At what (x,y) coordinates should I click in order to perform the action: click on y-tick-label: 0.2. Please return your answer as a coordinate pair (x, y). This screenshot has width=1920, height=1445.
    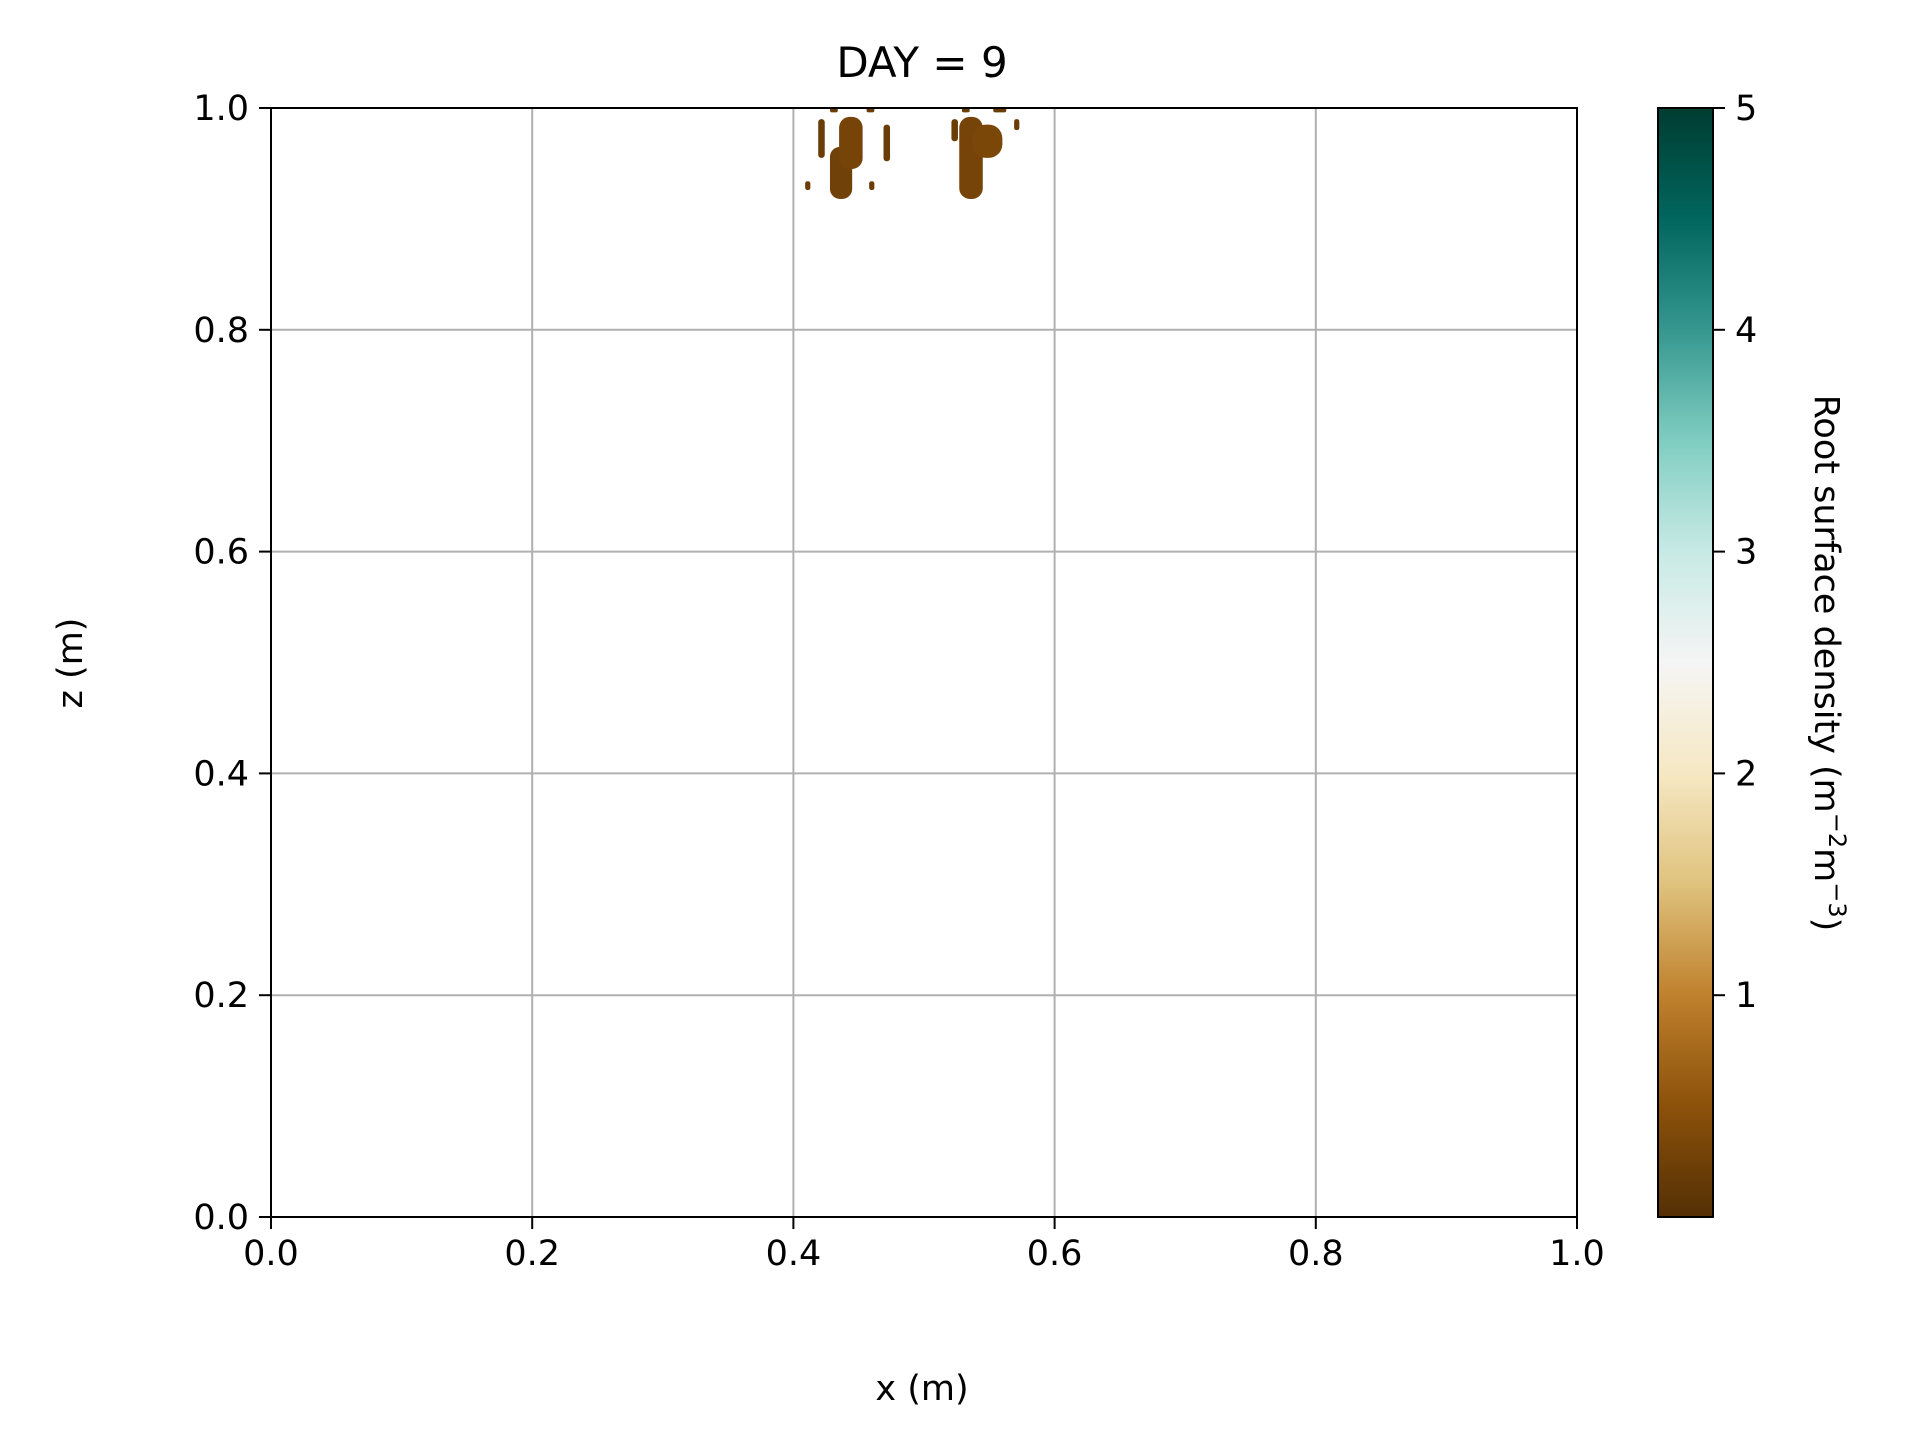
    Looking at the image, I should click on (221, 996).